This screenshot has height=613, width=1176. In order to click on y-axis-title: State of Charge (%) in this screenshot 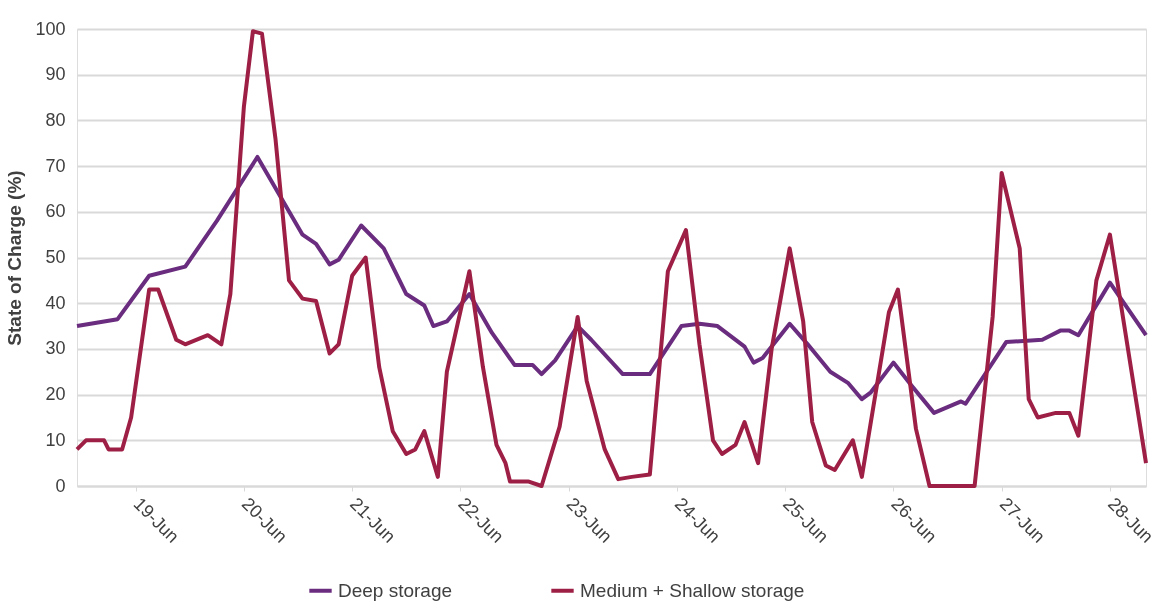, I will do `click(15, 258)`.